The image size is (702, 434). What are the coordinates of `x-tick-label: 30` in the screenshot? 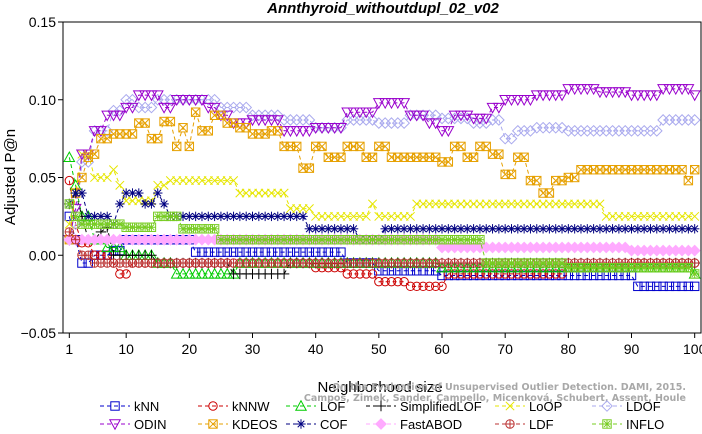 It's located at (253, 349).